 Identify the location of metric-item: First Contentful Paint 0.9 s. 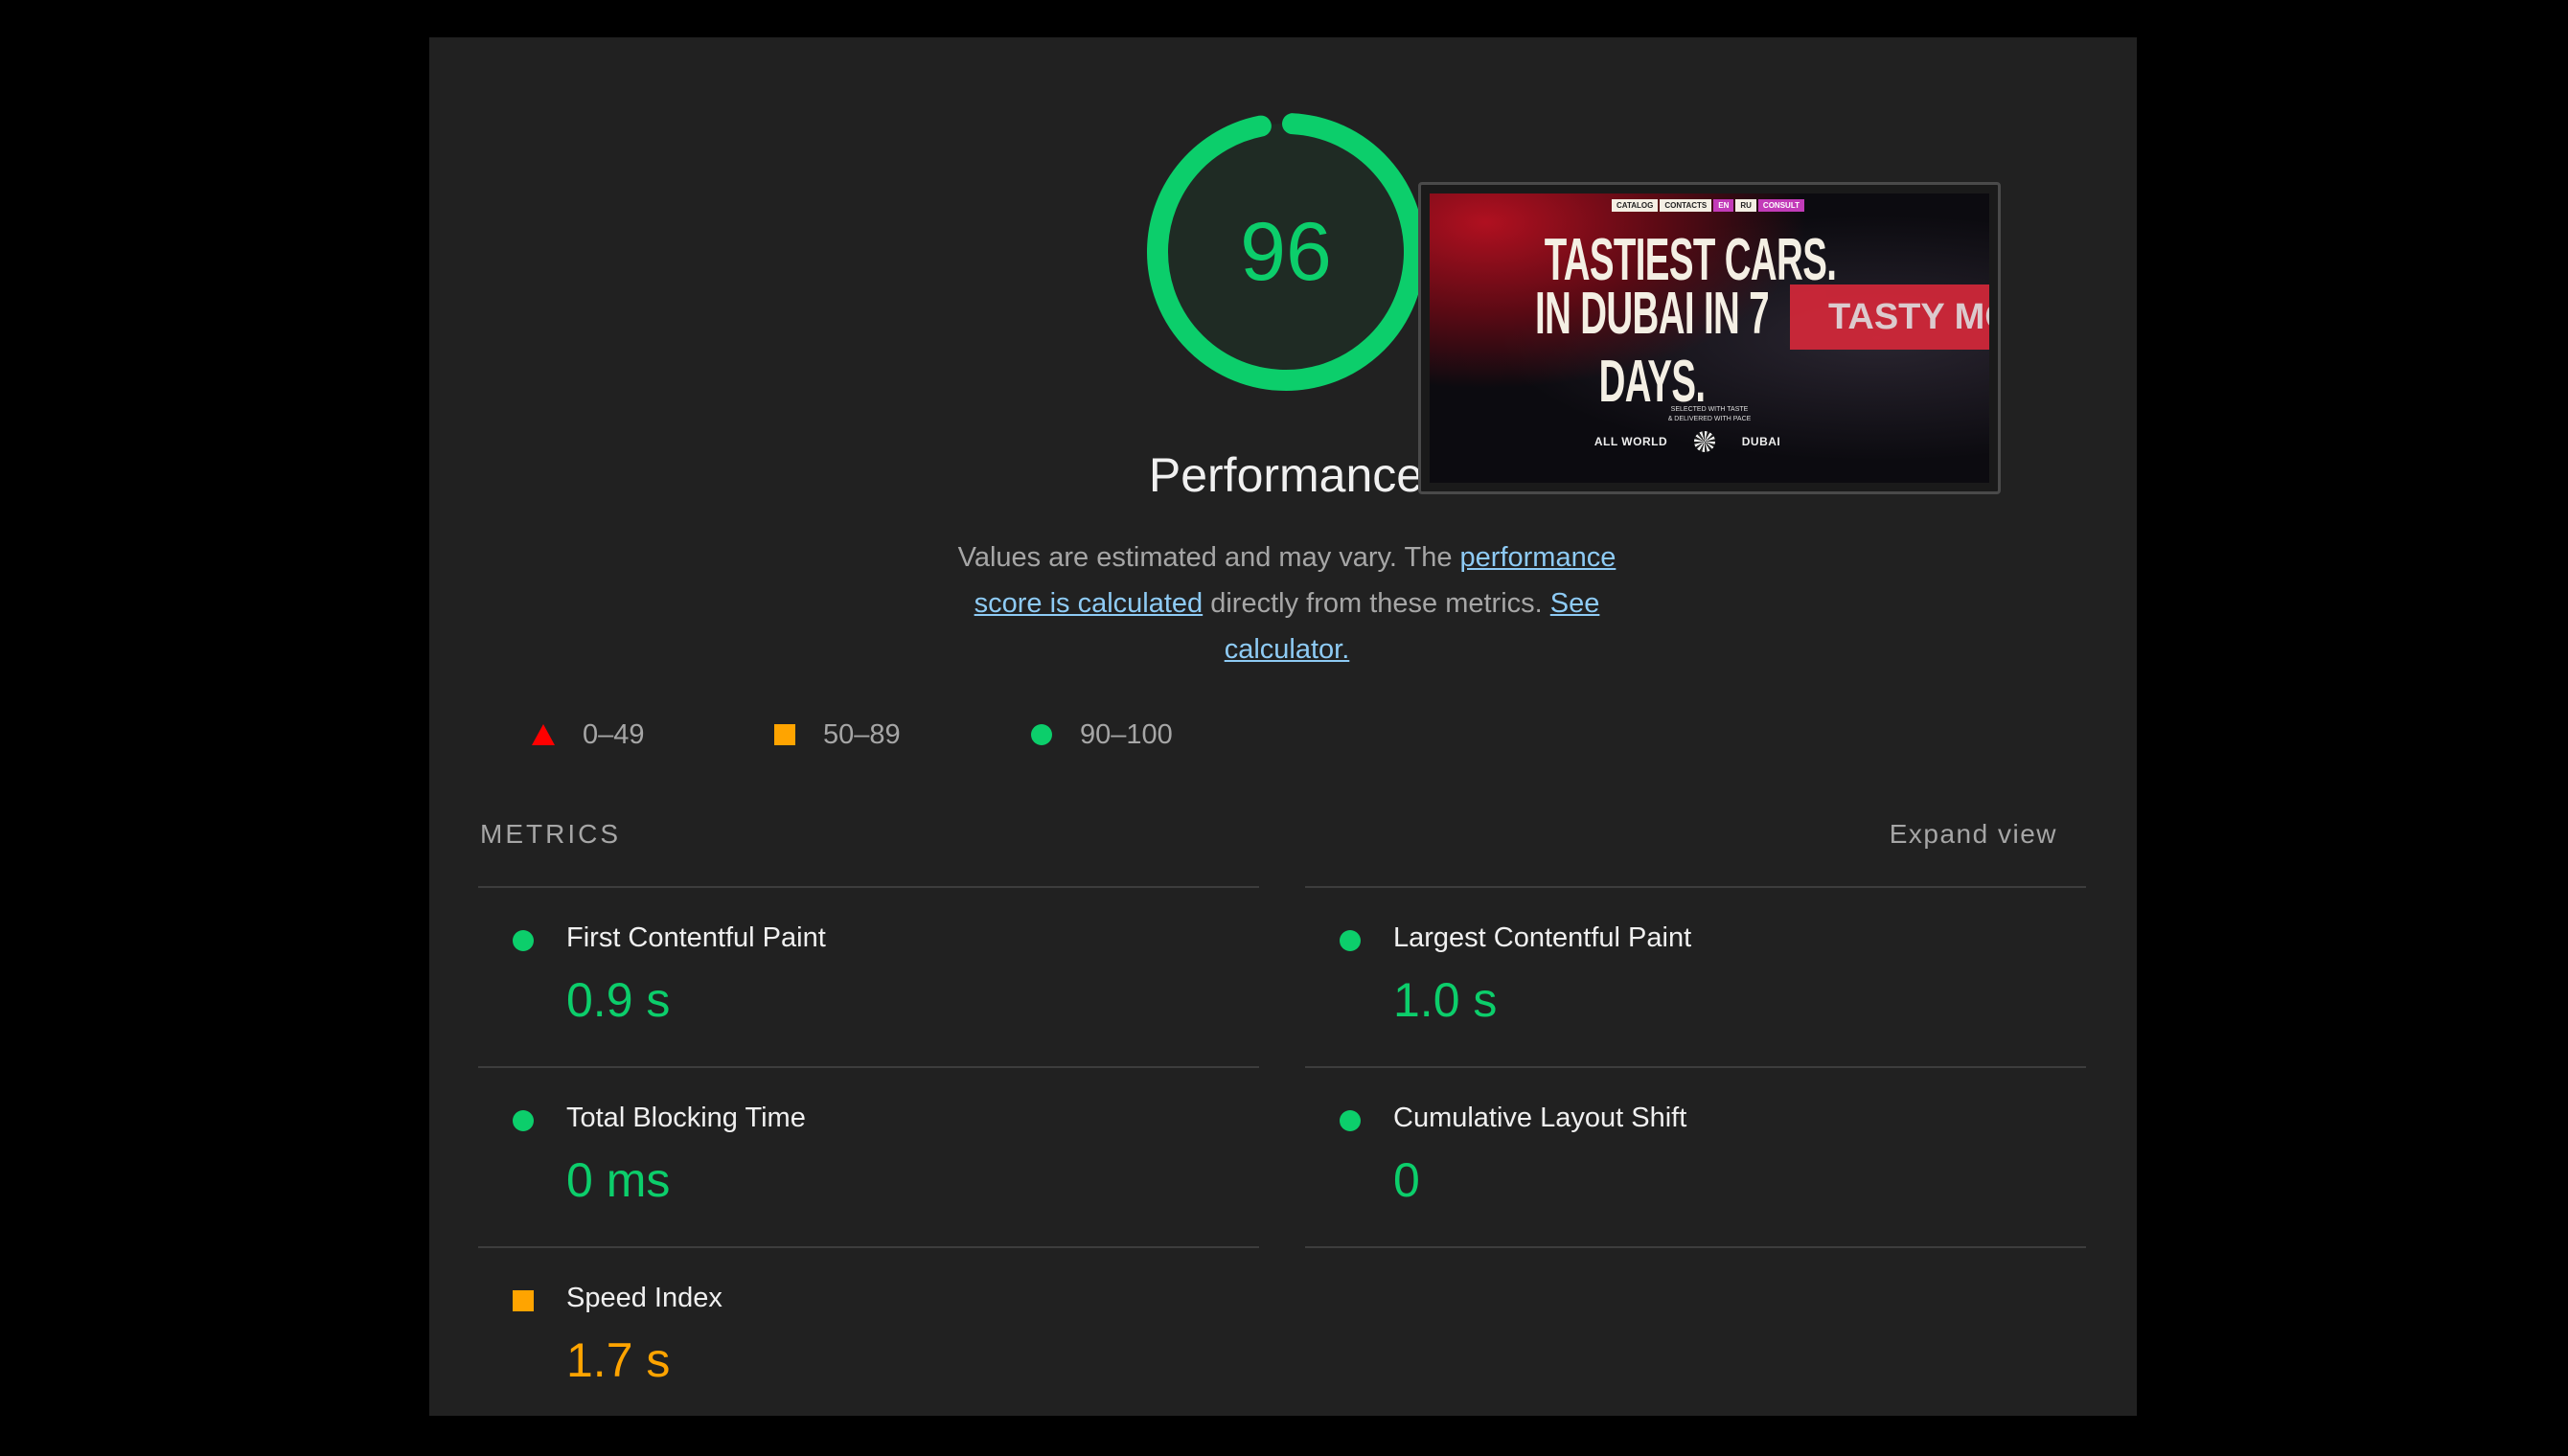
(868, 977).